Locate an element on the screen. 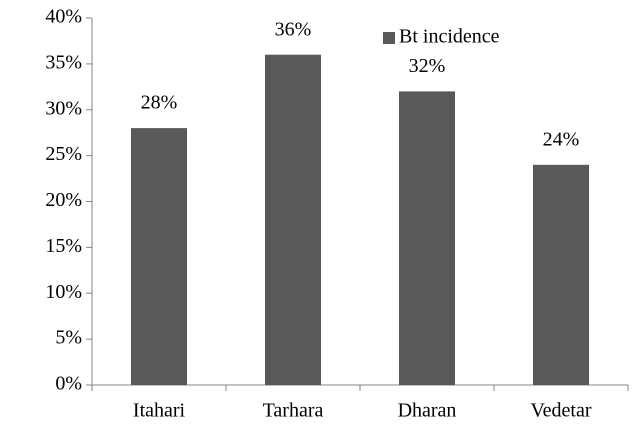  y-tick-label: 25% is located at coordinates (63, 154).